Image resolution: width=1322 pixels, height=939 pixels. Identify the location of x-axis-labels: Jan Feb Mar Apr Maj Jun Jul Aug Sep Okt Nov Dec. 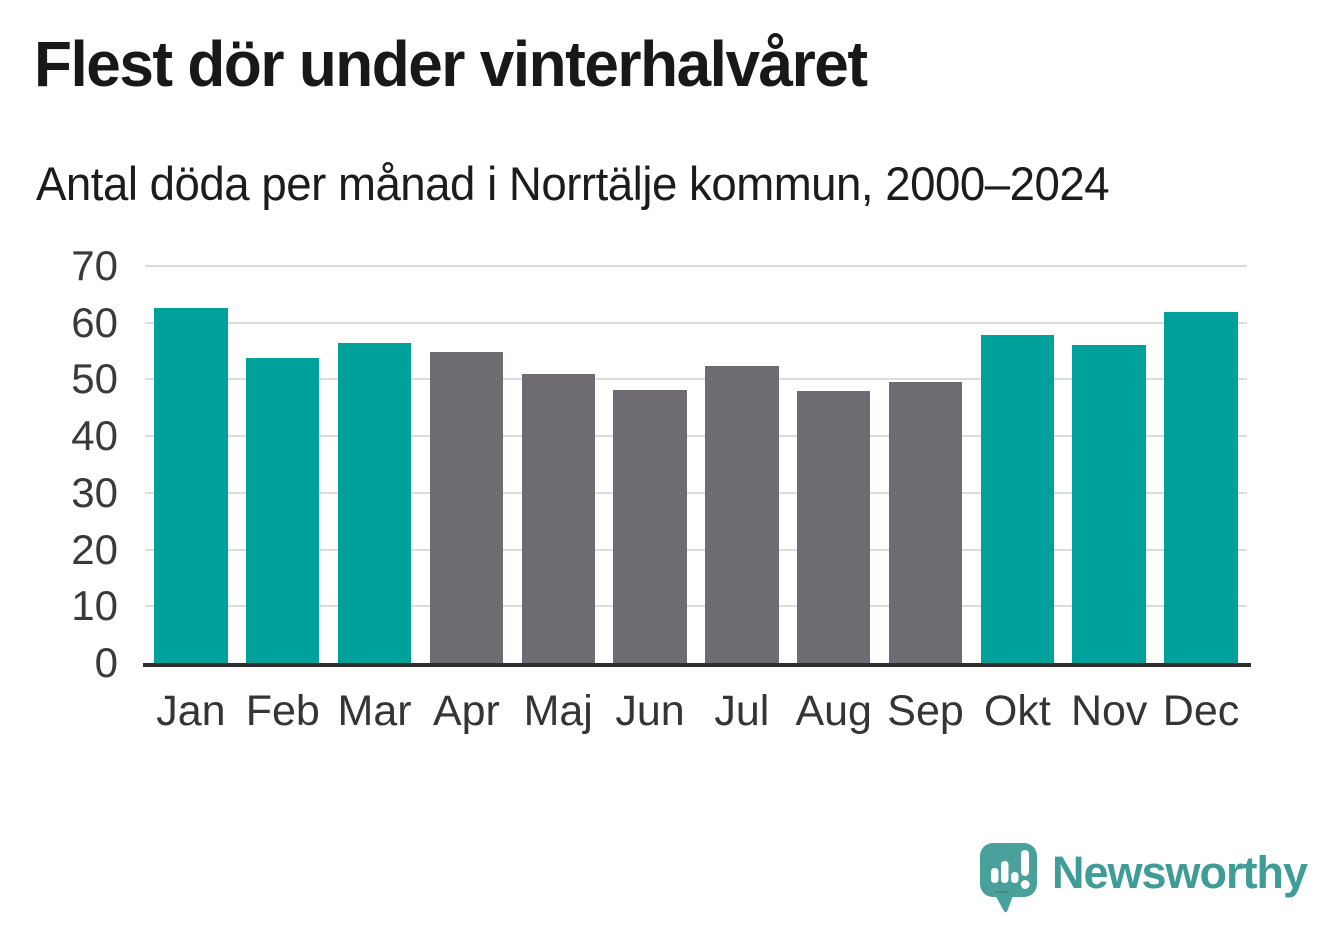
(696, 711).